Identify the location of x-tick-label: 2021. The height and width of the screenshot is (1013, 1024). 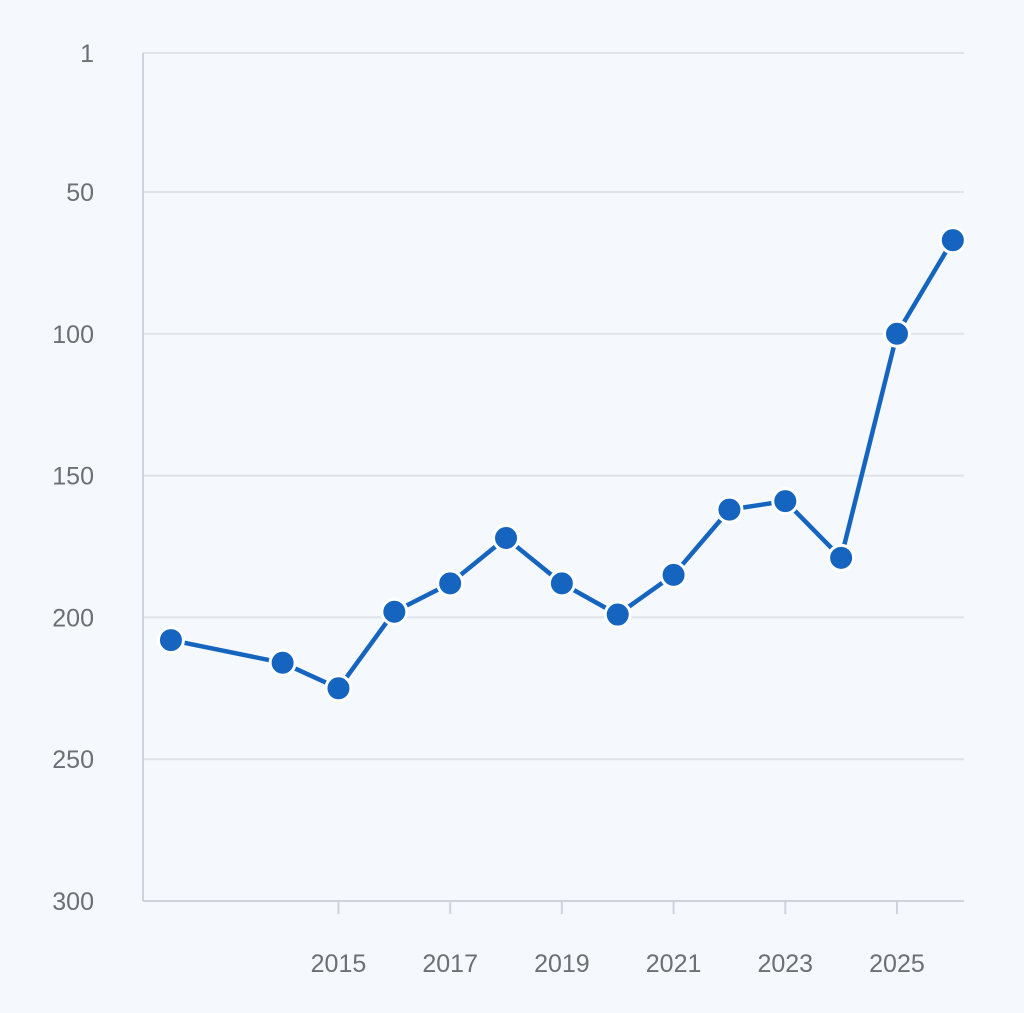
(674, 964).